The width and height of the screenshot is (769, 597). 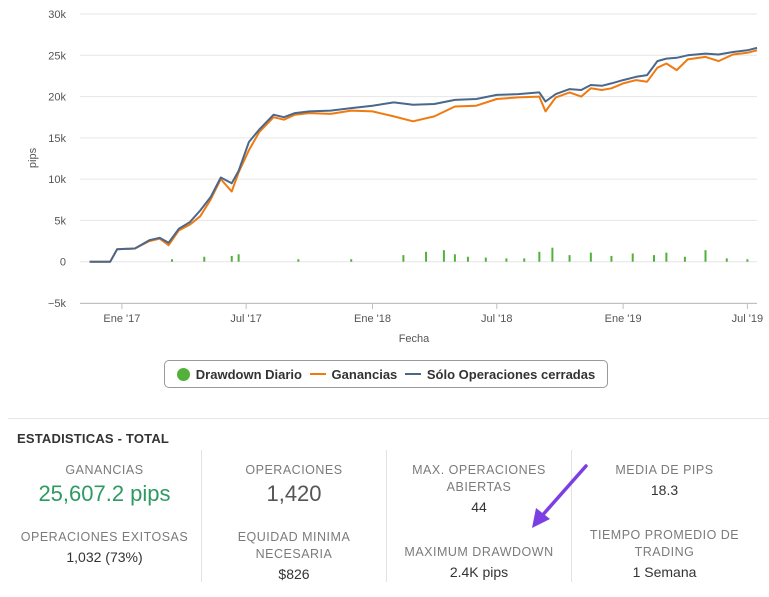 I want to click on y-tick-label: 25k, so click(x=57, y=56).